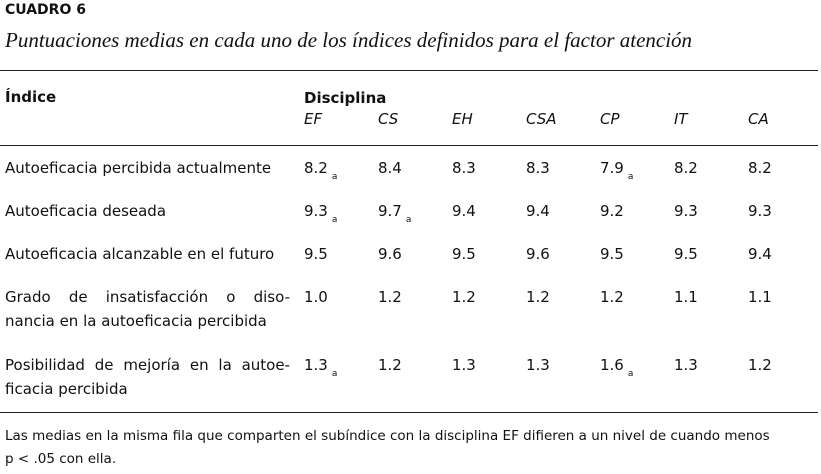  What do you see at coordinates (31, 97) in the screenshot?
I see `index-header: Índice` at bounding box center [31, 97].